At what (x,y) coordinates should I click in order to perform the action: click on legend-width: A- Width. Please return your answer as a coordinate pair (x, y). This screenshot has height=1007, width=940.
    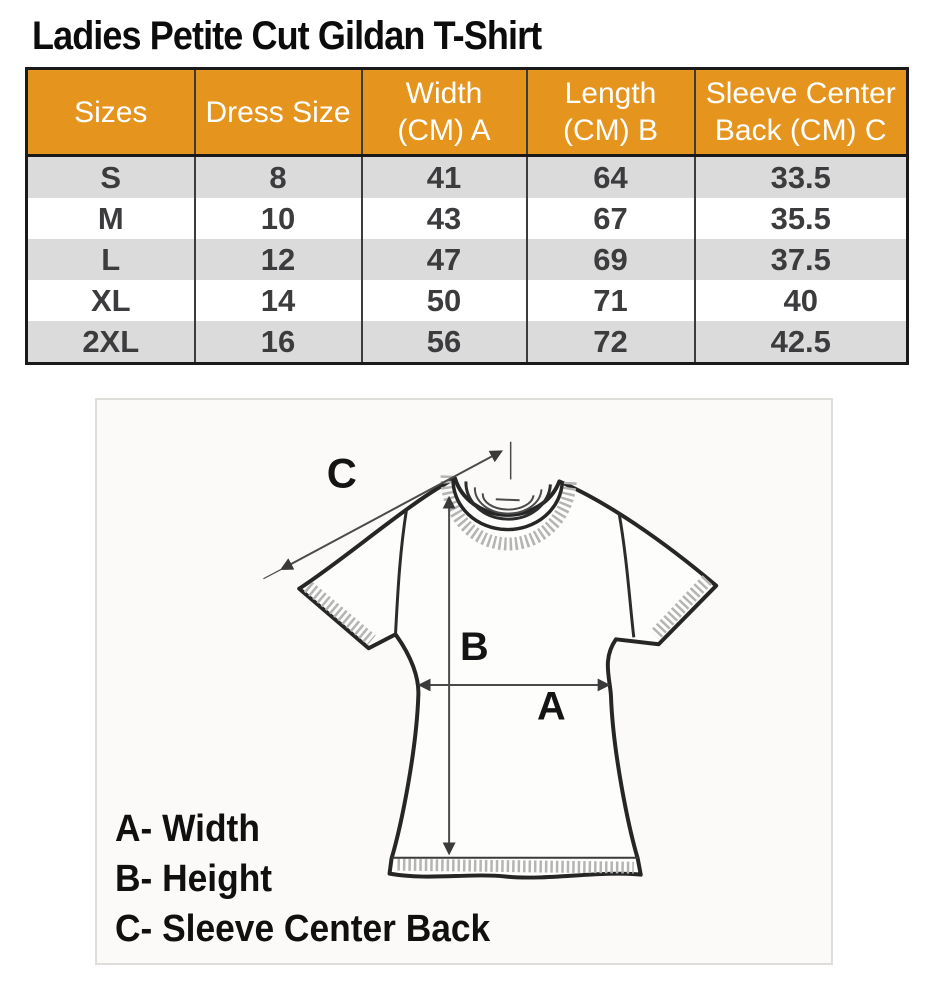
    Looking at the image, I should click on (187, 829).